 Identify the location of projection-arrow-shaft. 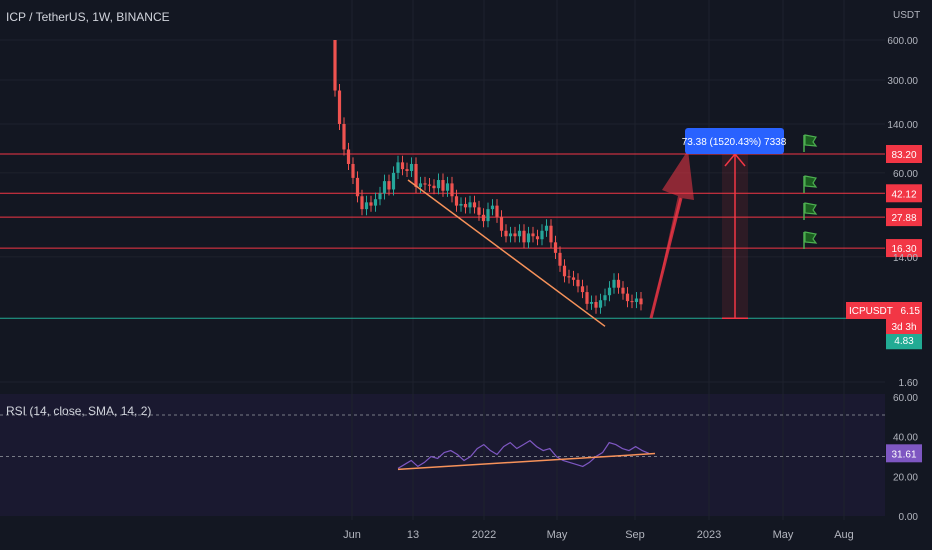
(666, 258).